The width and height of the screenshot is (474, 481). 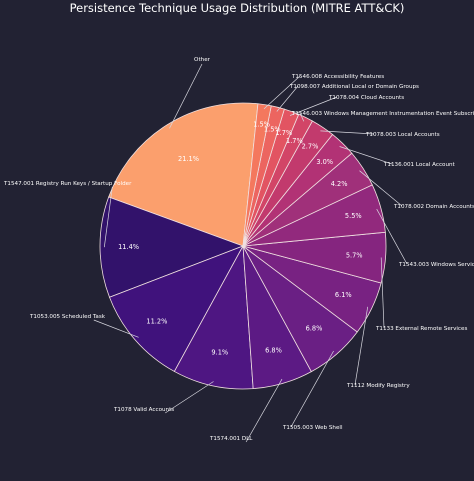 What do you see at coordinates (67, 317) in the screenshot?
I see `pie-category-label: T1053.005 Scheduled Task` at bounding box center [67, 317].